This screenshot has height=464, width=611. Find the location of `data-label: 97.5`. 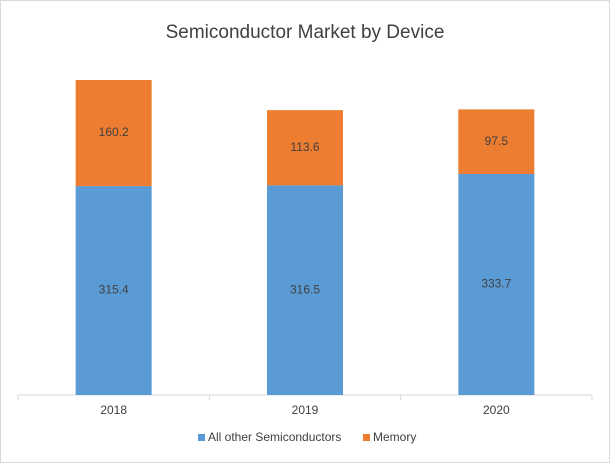

data-label: 97.5 is located at coordinates (497, 141).